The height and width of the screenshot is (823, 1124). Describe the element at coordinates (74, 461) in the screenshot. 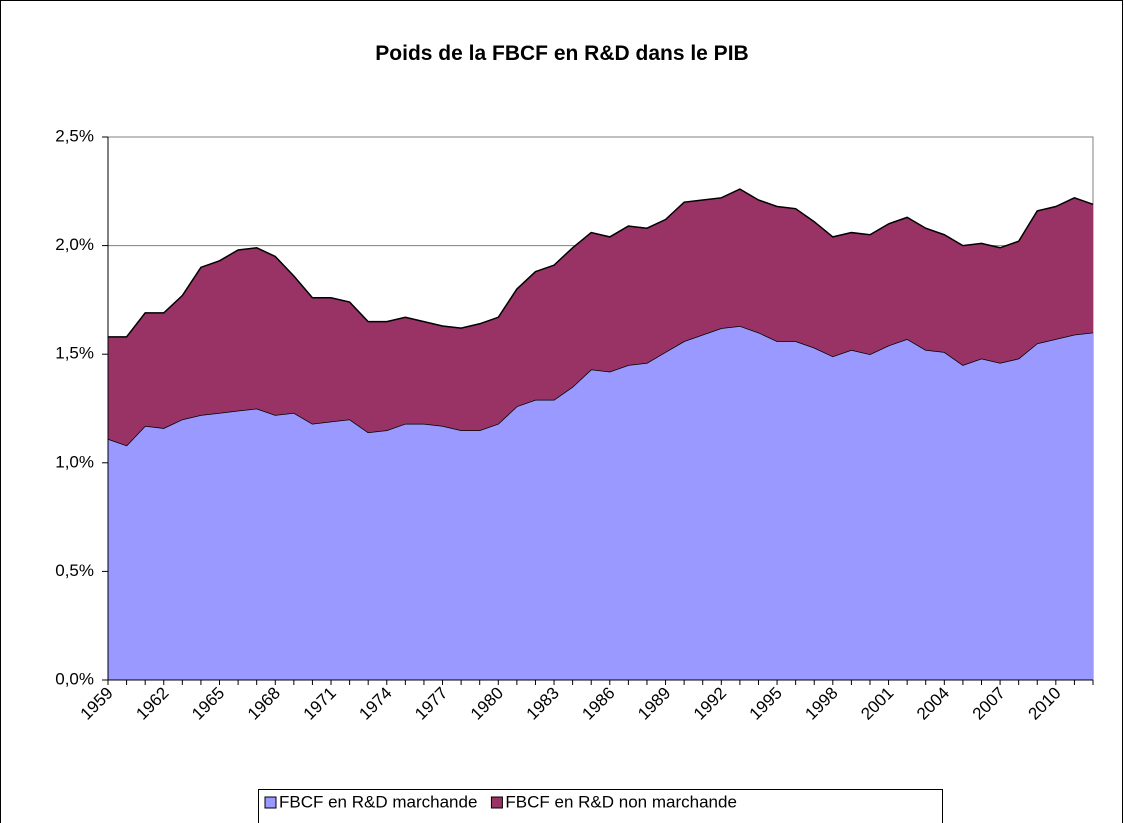

I see `y-tick-label: 1,0%` at that location.